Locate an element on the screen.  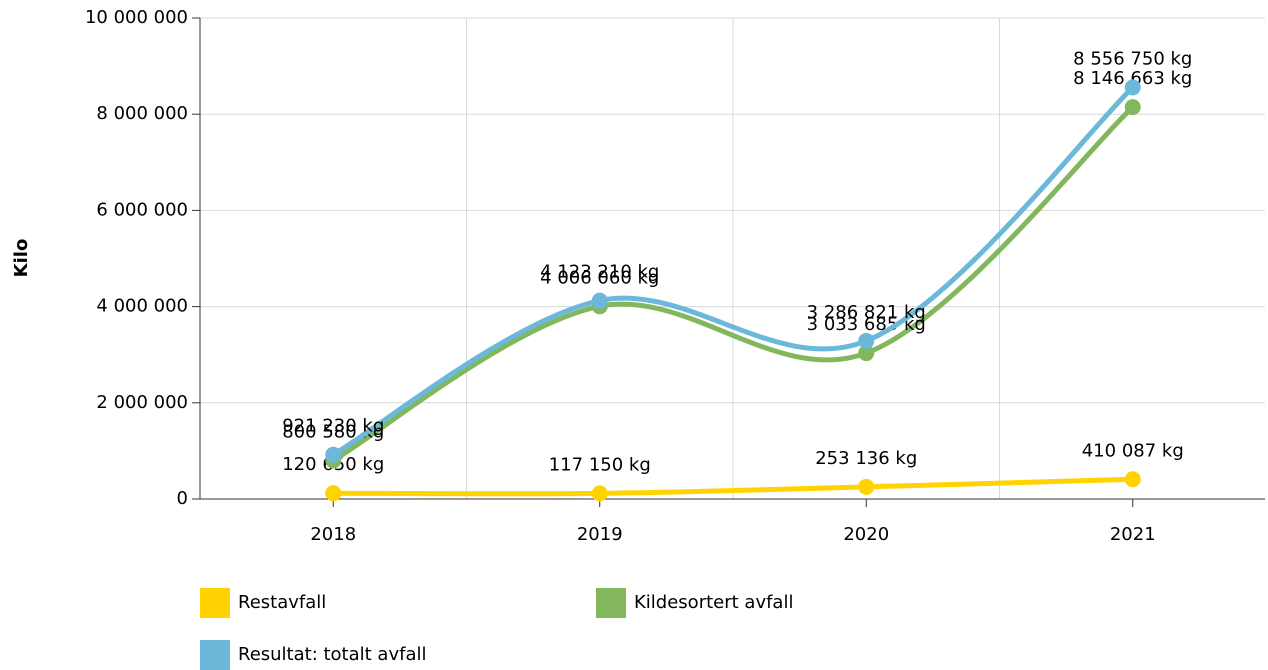
data-label: 117 150 kg is located at coordinates (600, 464).